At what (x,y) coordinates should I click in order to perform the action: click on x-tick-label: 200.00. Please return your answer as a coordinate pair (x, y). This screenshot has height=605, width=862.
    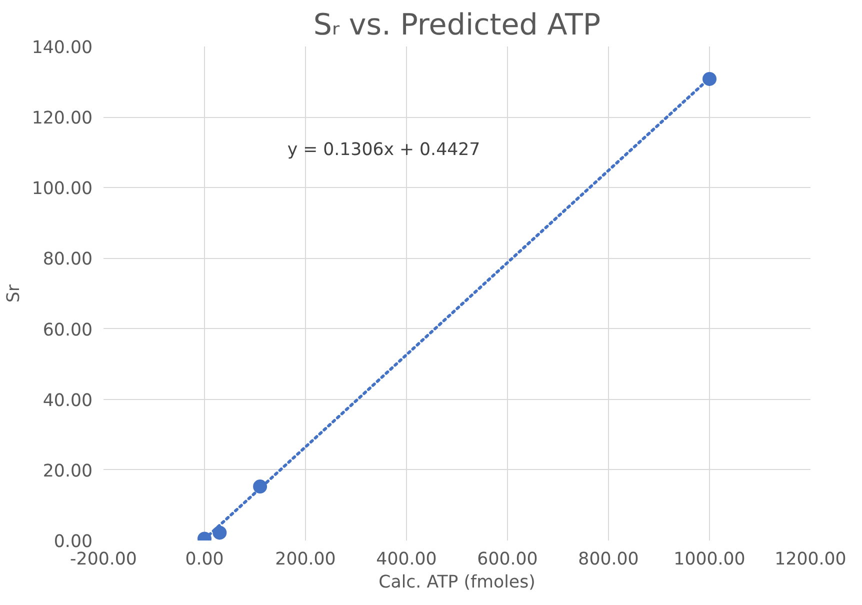
    Looking at the image, I should click on (305, 560).